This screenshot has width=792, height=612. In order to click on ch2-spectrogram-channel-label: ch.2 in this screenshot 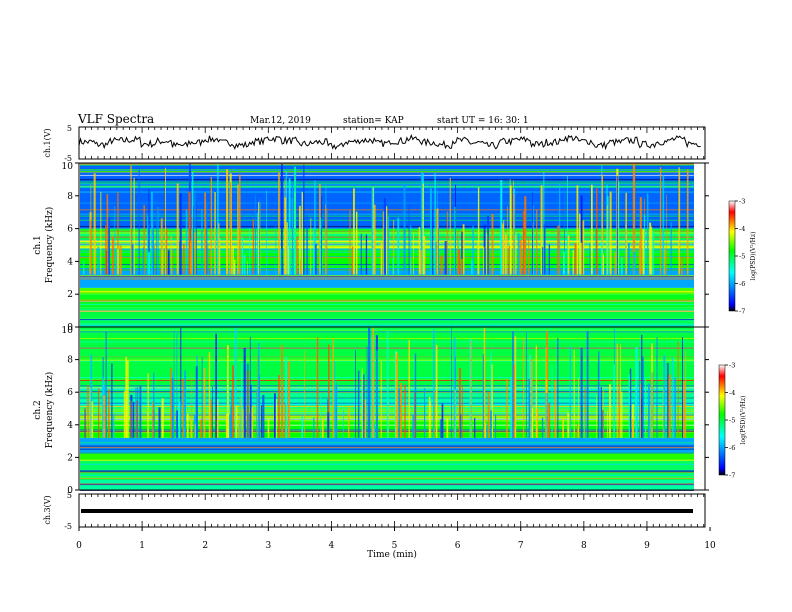, I will do `click(38, 409)`.